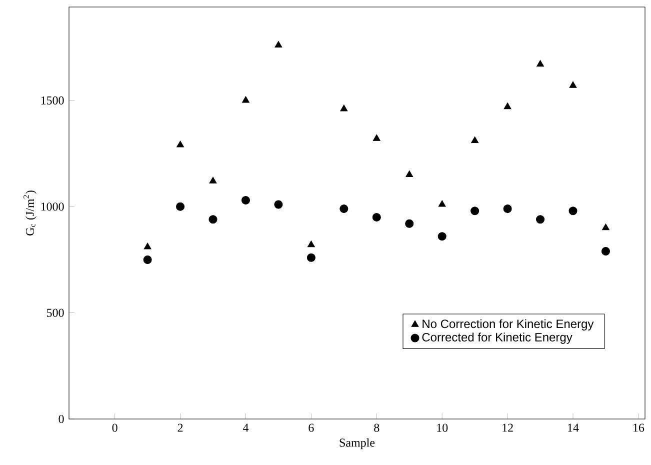 The height and width of the screenshot is (465, 651). I want to click on y-tick-label: 1000, so click(52, 206).